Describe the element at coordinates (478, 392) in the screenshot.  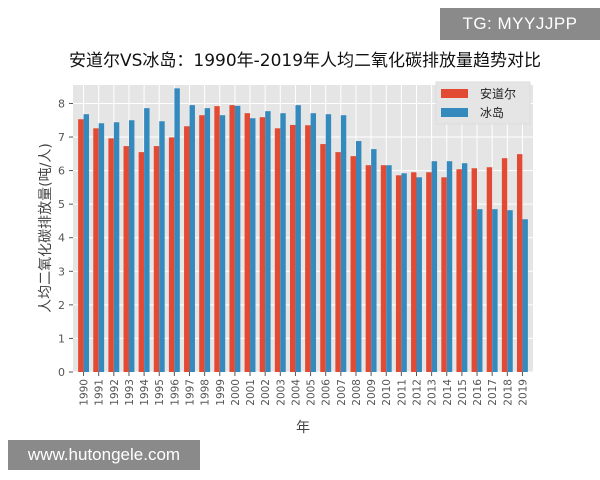
I see `x-tick-label: 2016` at that location.